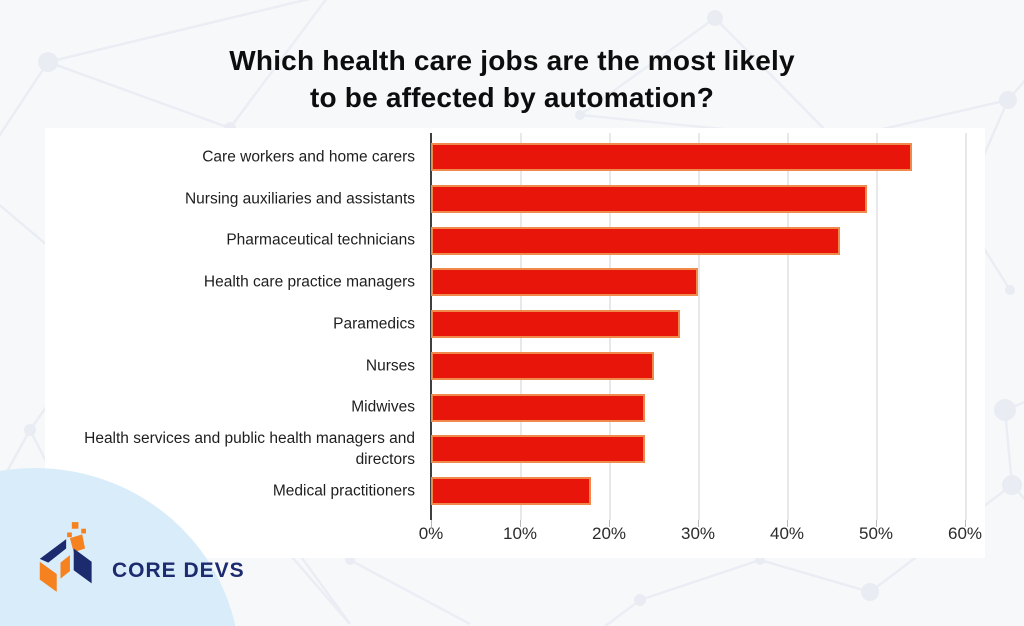  Describe the element at coordinates (965, 533) in the screenshot. I see `x-tick-label: 60%` at that location.